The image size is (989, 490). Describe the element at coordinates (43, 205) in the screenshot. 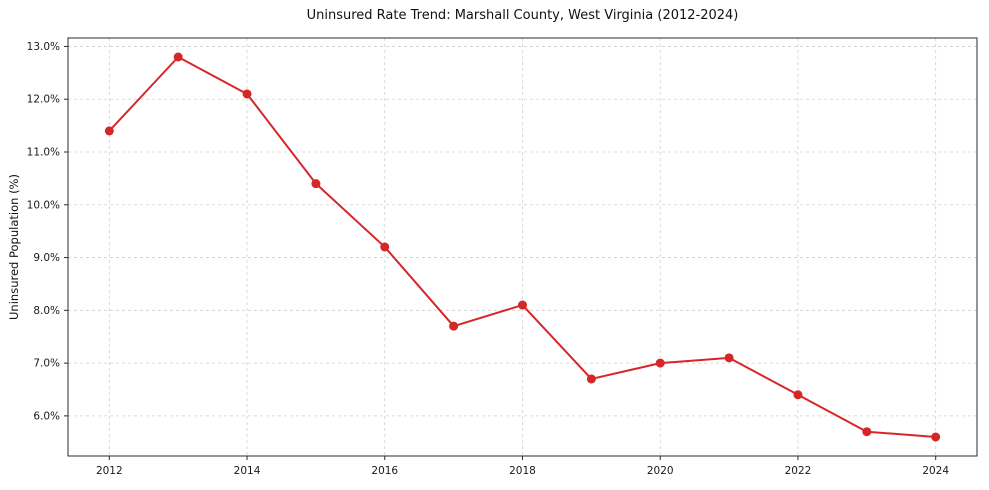

I see `y-tick-label: 10.0%` at that location.